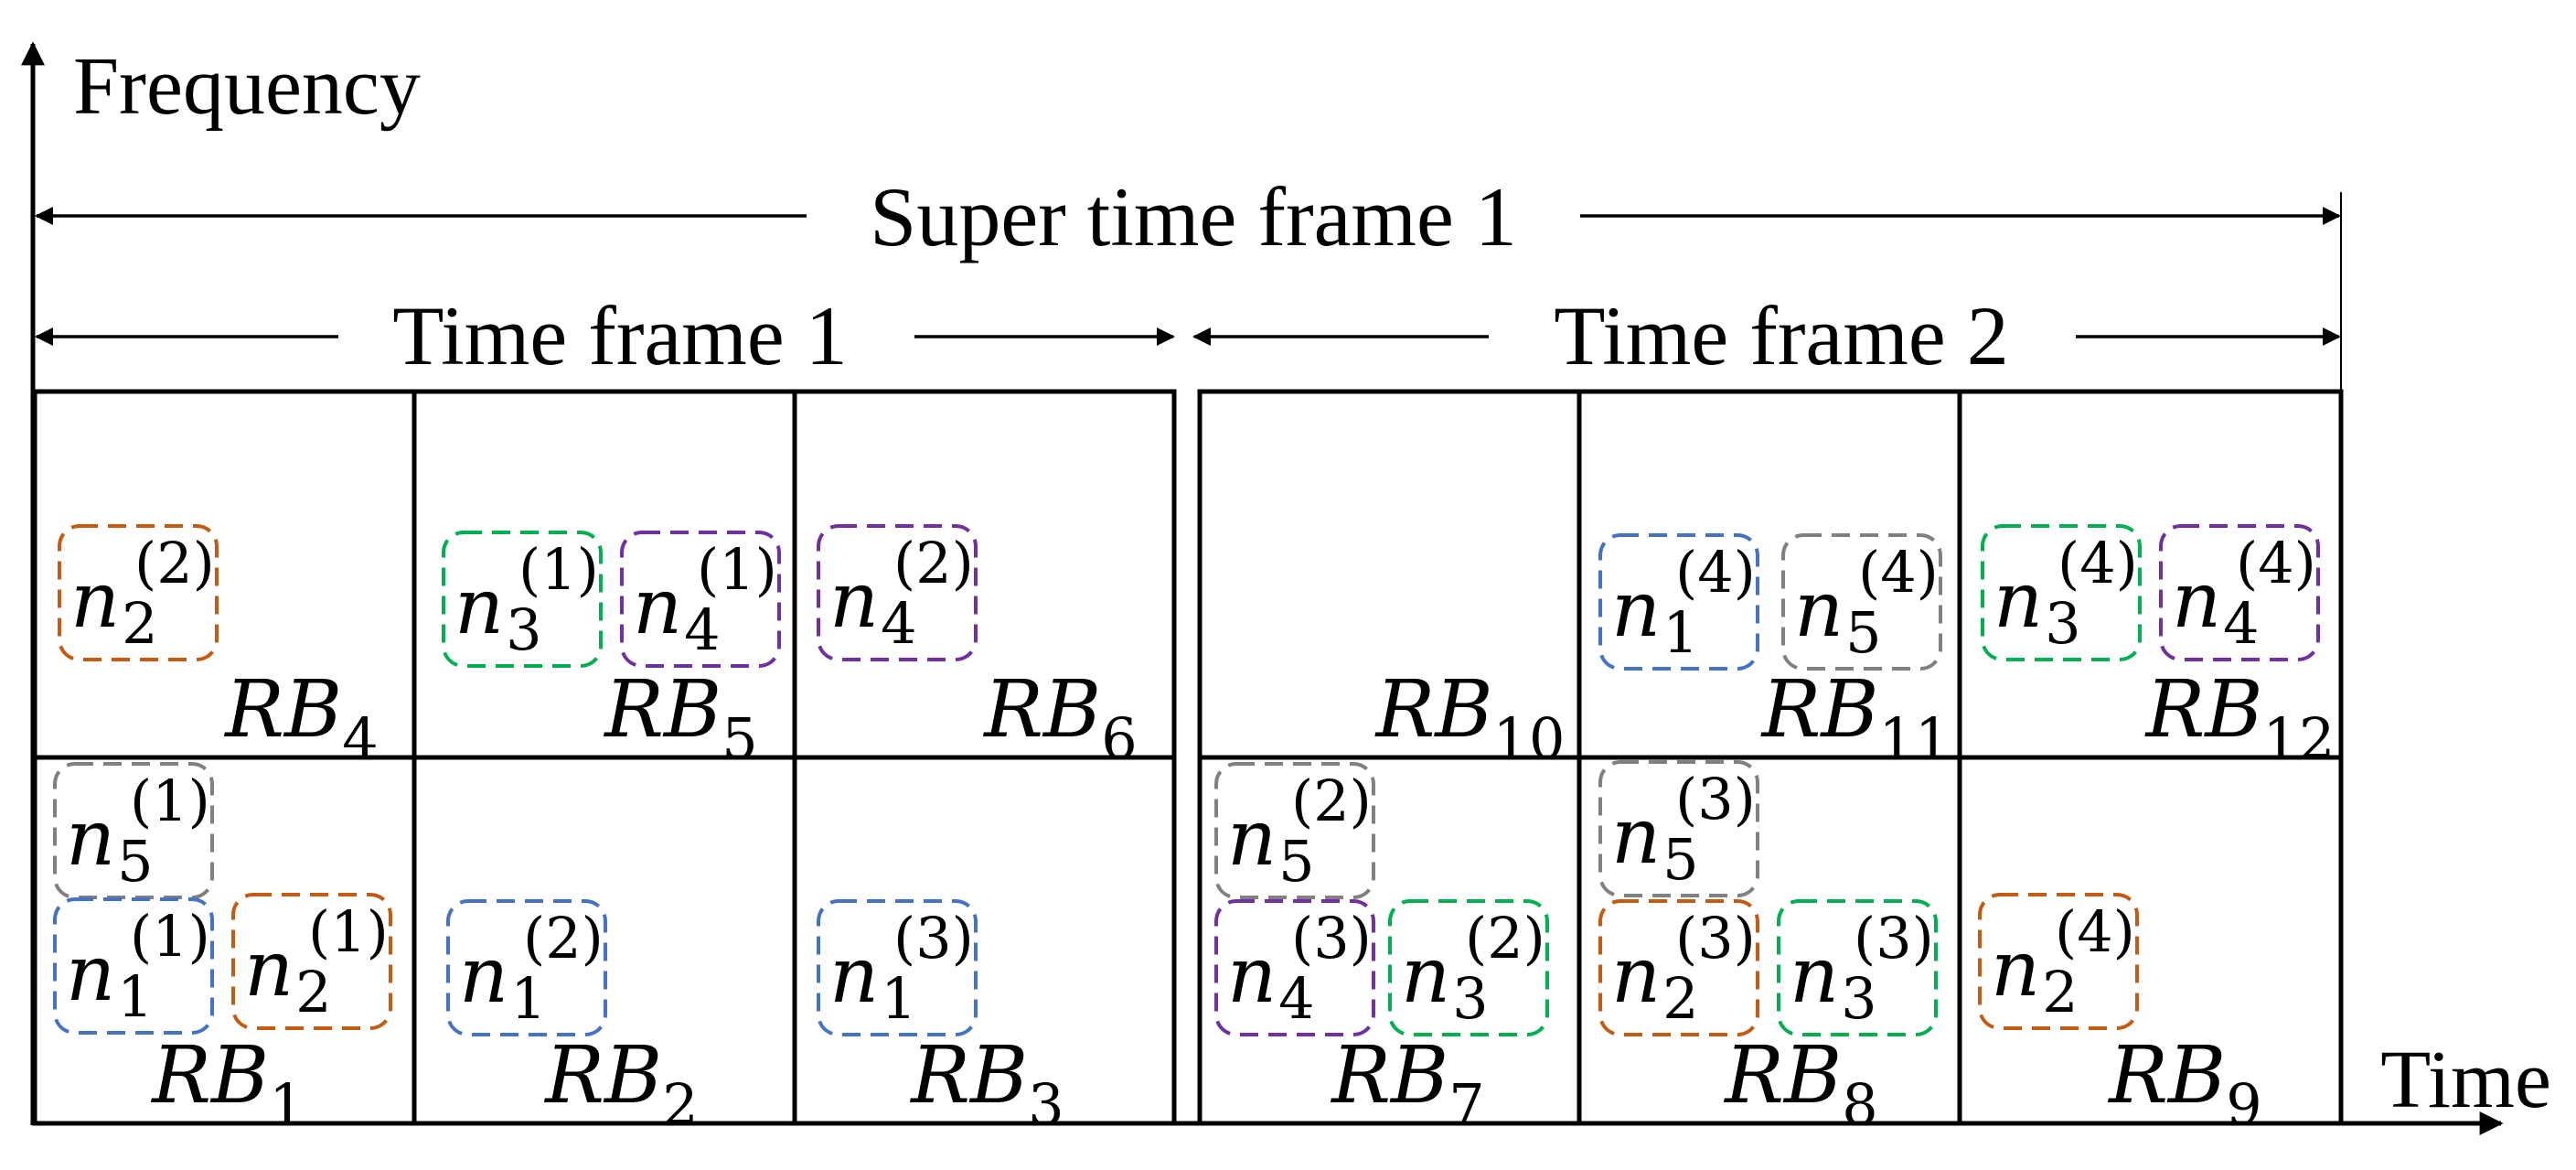 The width and height of the screenshot is (2576, 1170). I want to click on super-time-frame-label: Super time frame 1, so click(1193, 216).